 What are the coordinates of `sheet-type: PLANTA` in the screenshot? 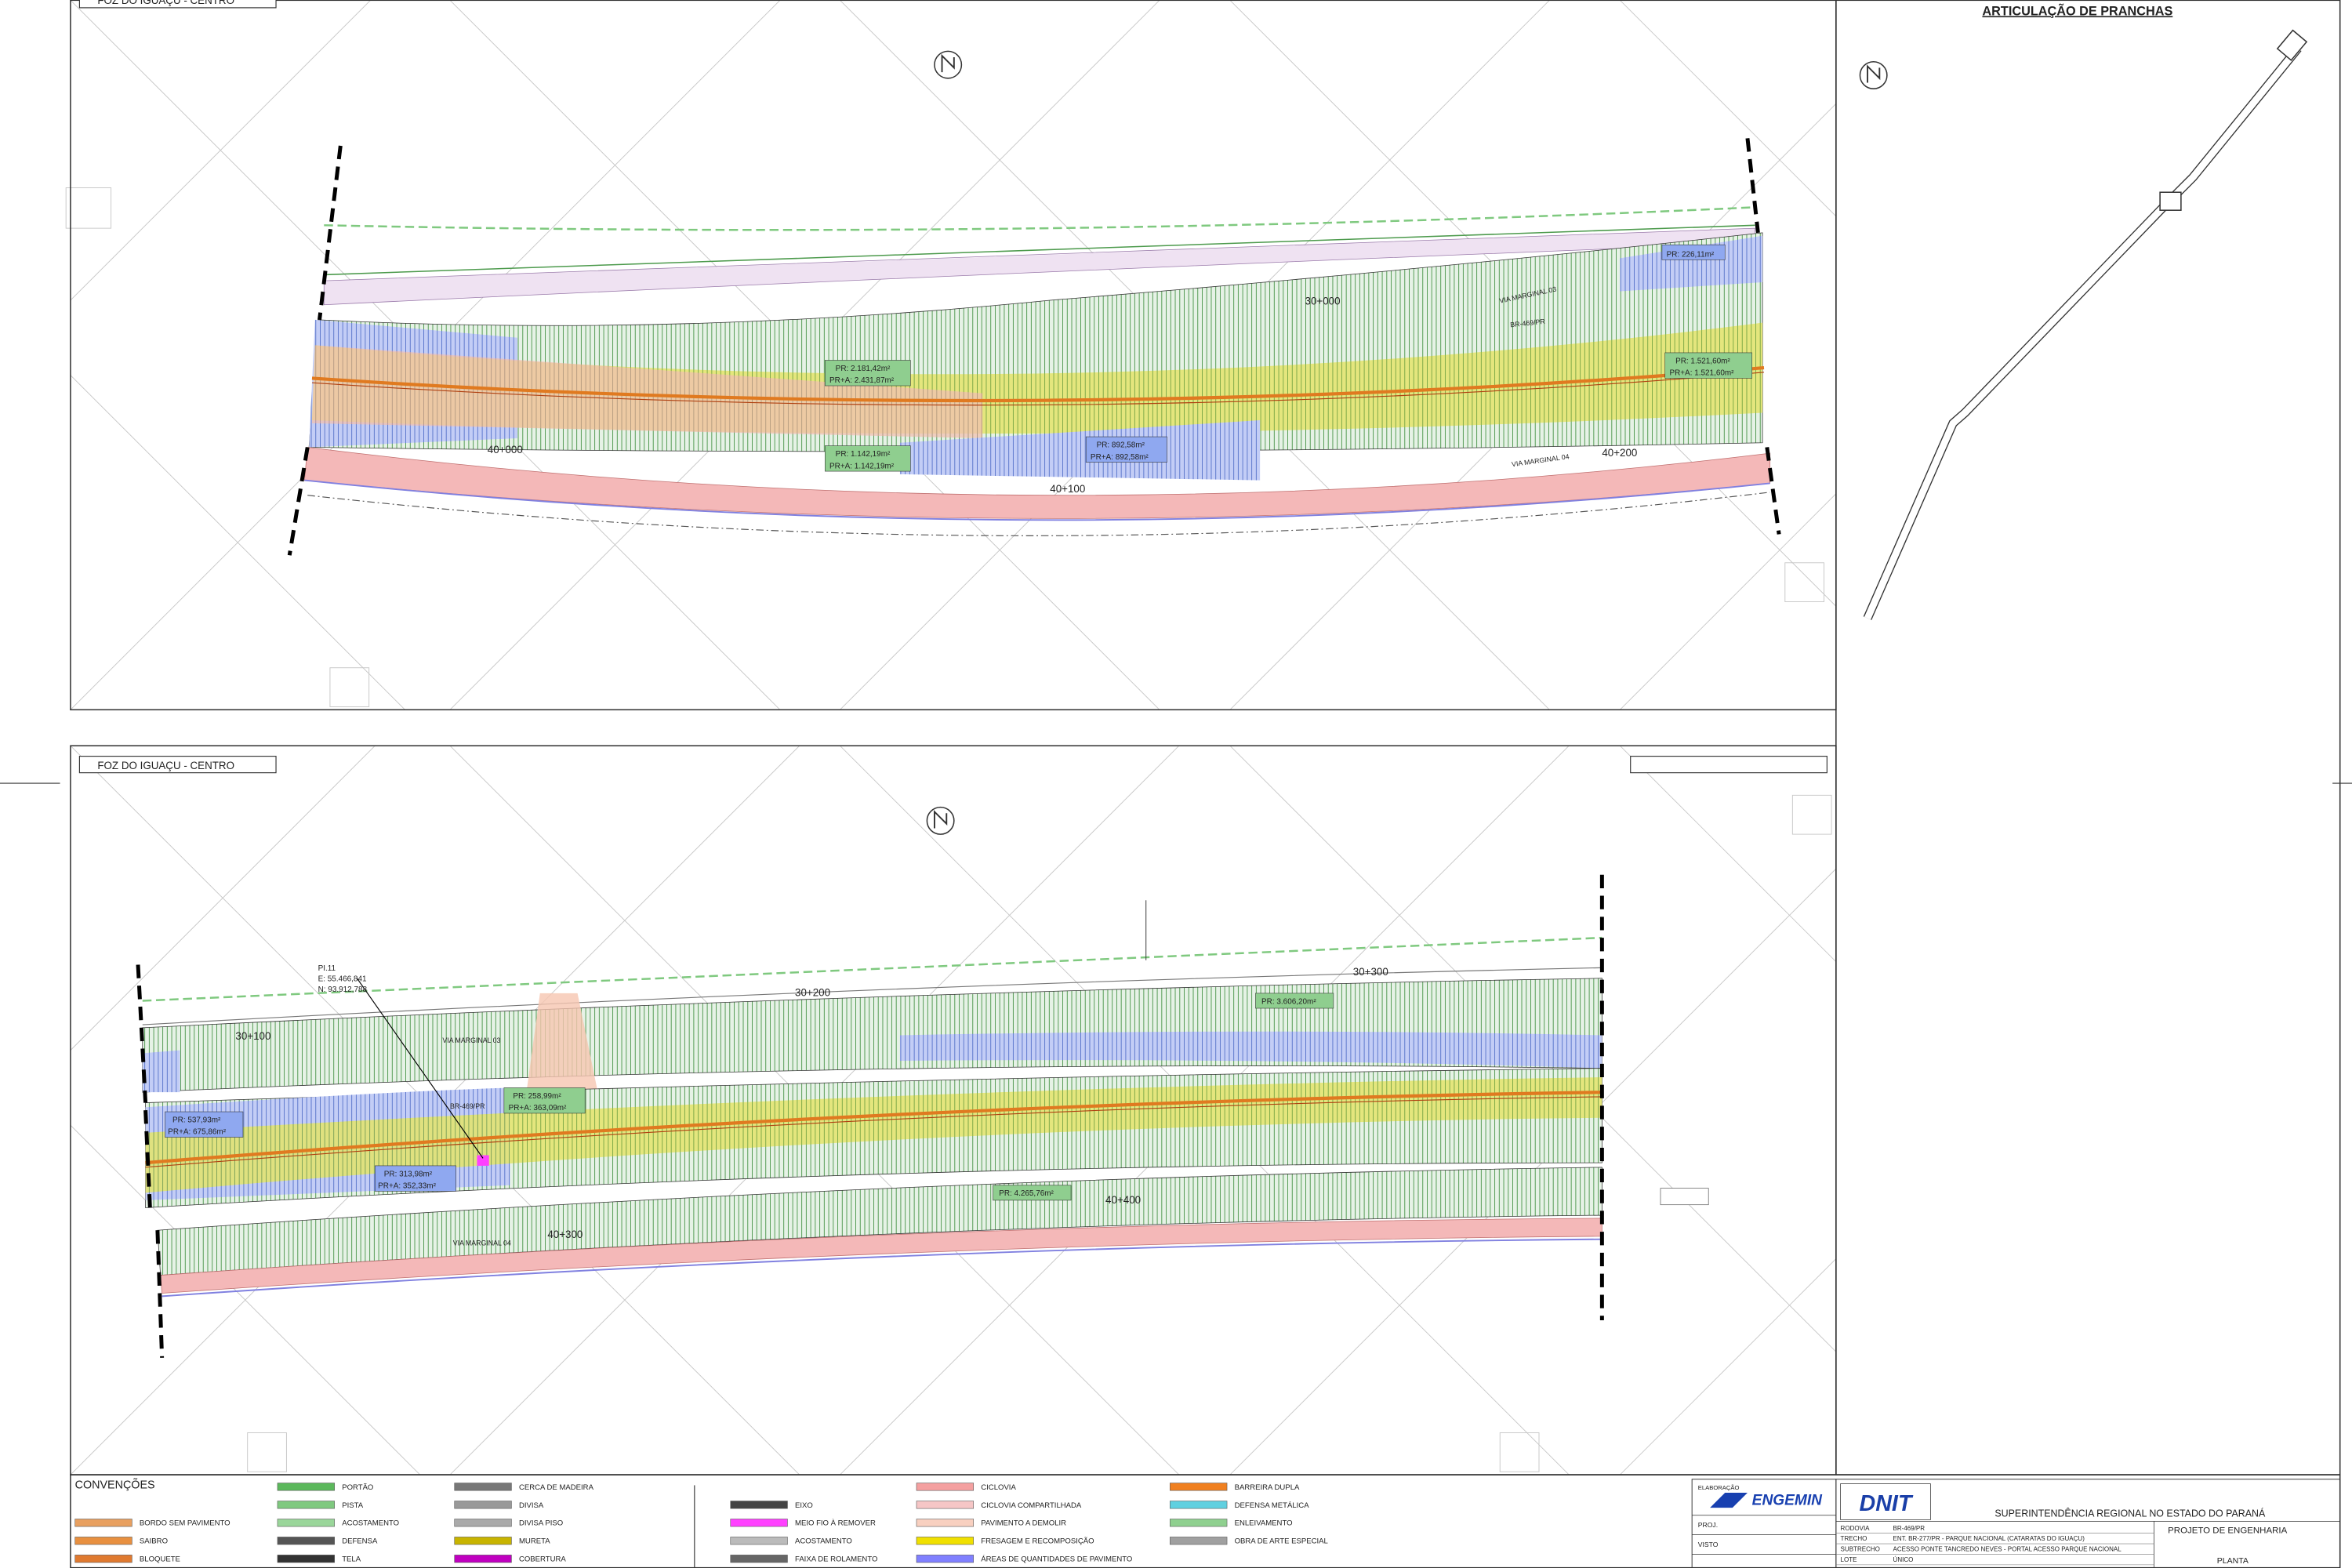 It's located at (2233, 1561).